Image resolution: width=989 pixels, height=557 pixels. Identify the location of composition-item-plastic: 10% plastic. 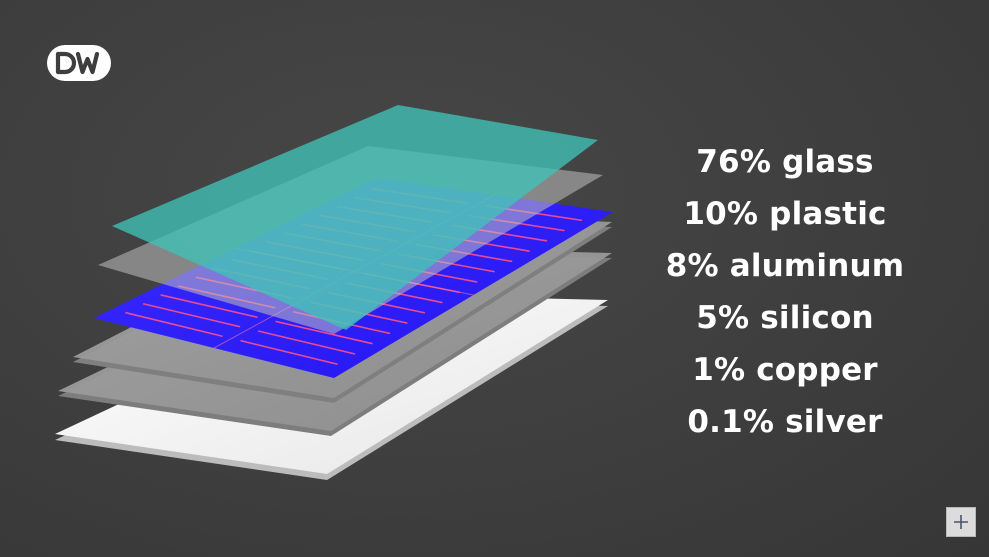
(785, 214).